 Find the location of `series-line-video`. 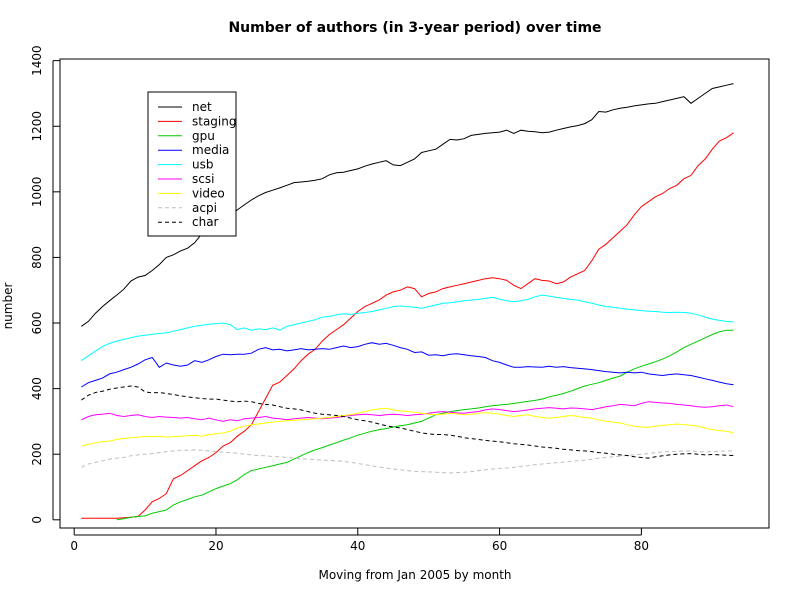

series-line-video is located at coordinates (407, 427).